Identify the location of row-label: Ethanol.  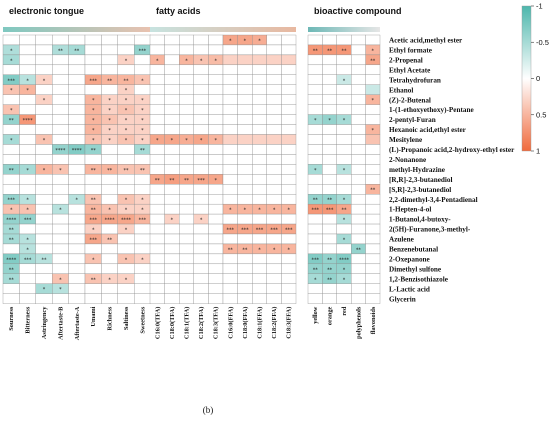
(401, 90).